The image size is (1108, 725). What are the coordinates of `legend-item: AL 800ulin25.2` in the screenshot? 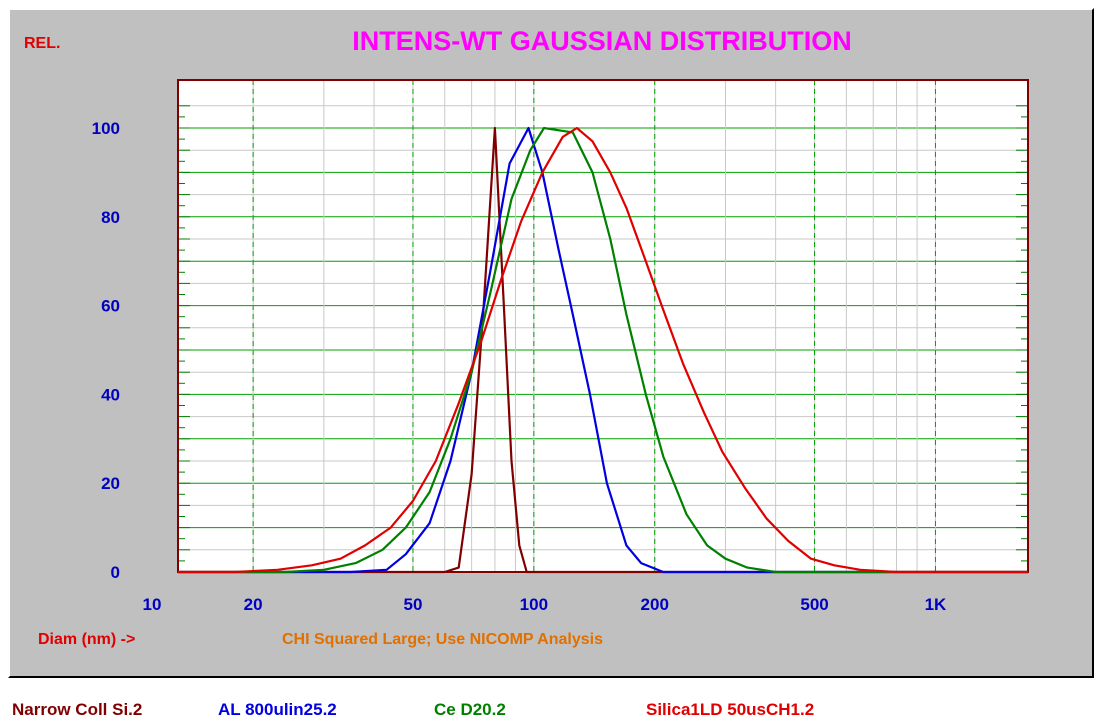 It's located at (277, 709).